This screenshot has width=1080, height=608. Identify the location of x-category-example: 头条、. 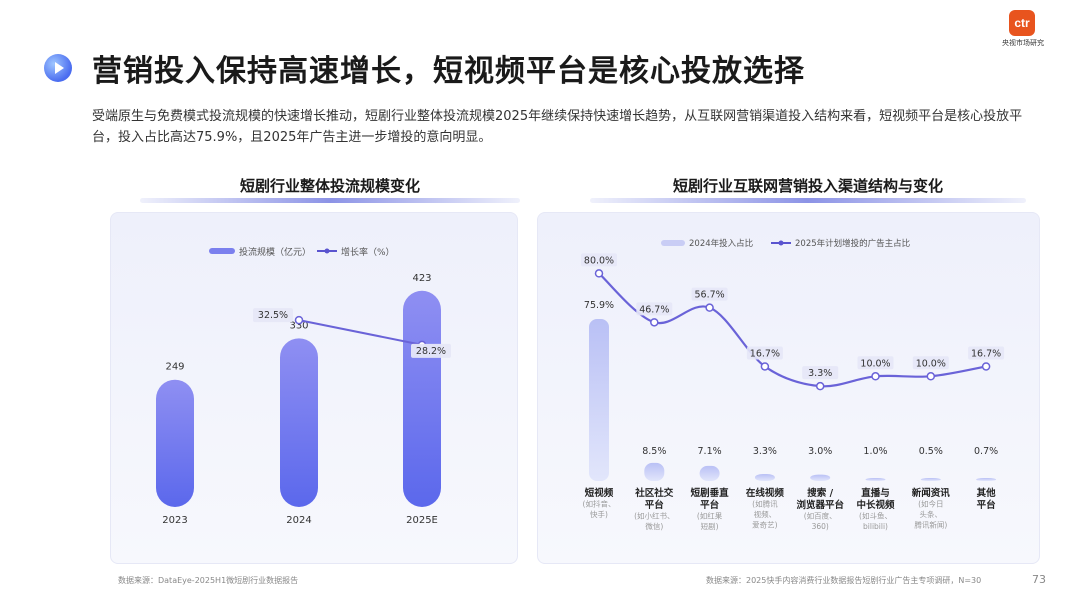
(931, 514).